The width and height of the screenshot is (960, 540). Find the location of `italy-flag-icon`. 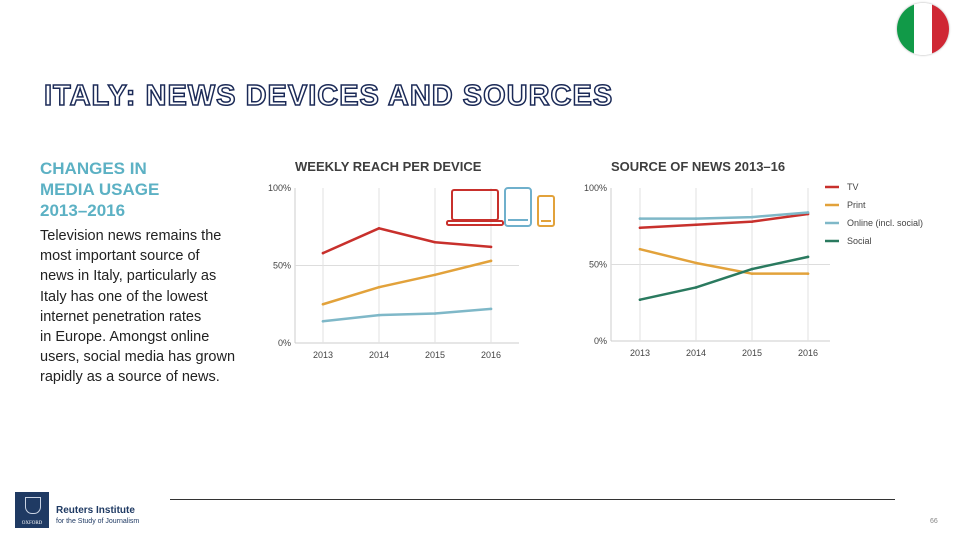

italy-flag-icon is located at coordinates (923, 29).